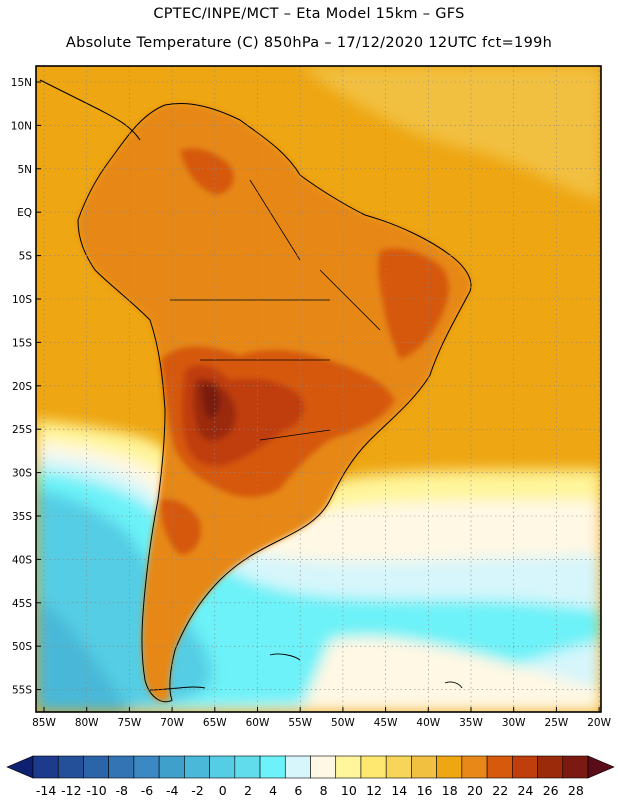  What do you see at coordinates (22, 474) in the screenshot?
I see `lat-label: 30S` at bounding box center [22, 474].